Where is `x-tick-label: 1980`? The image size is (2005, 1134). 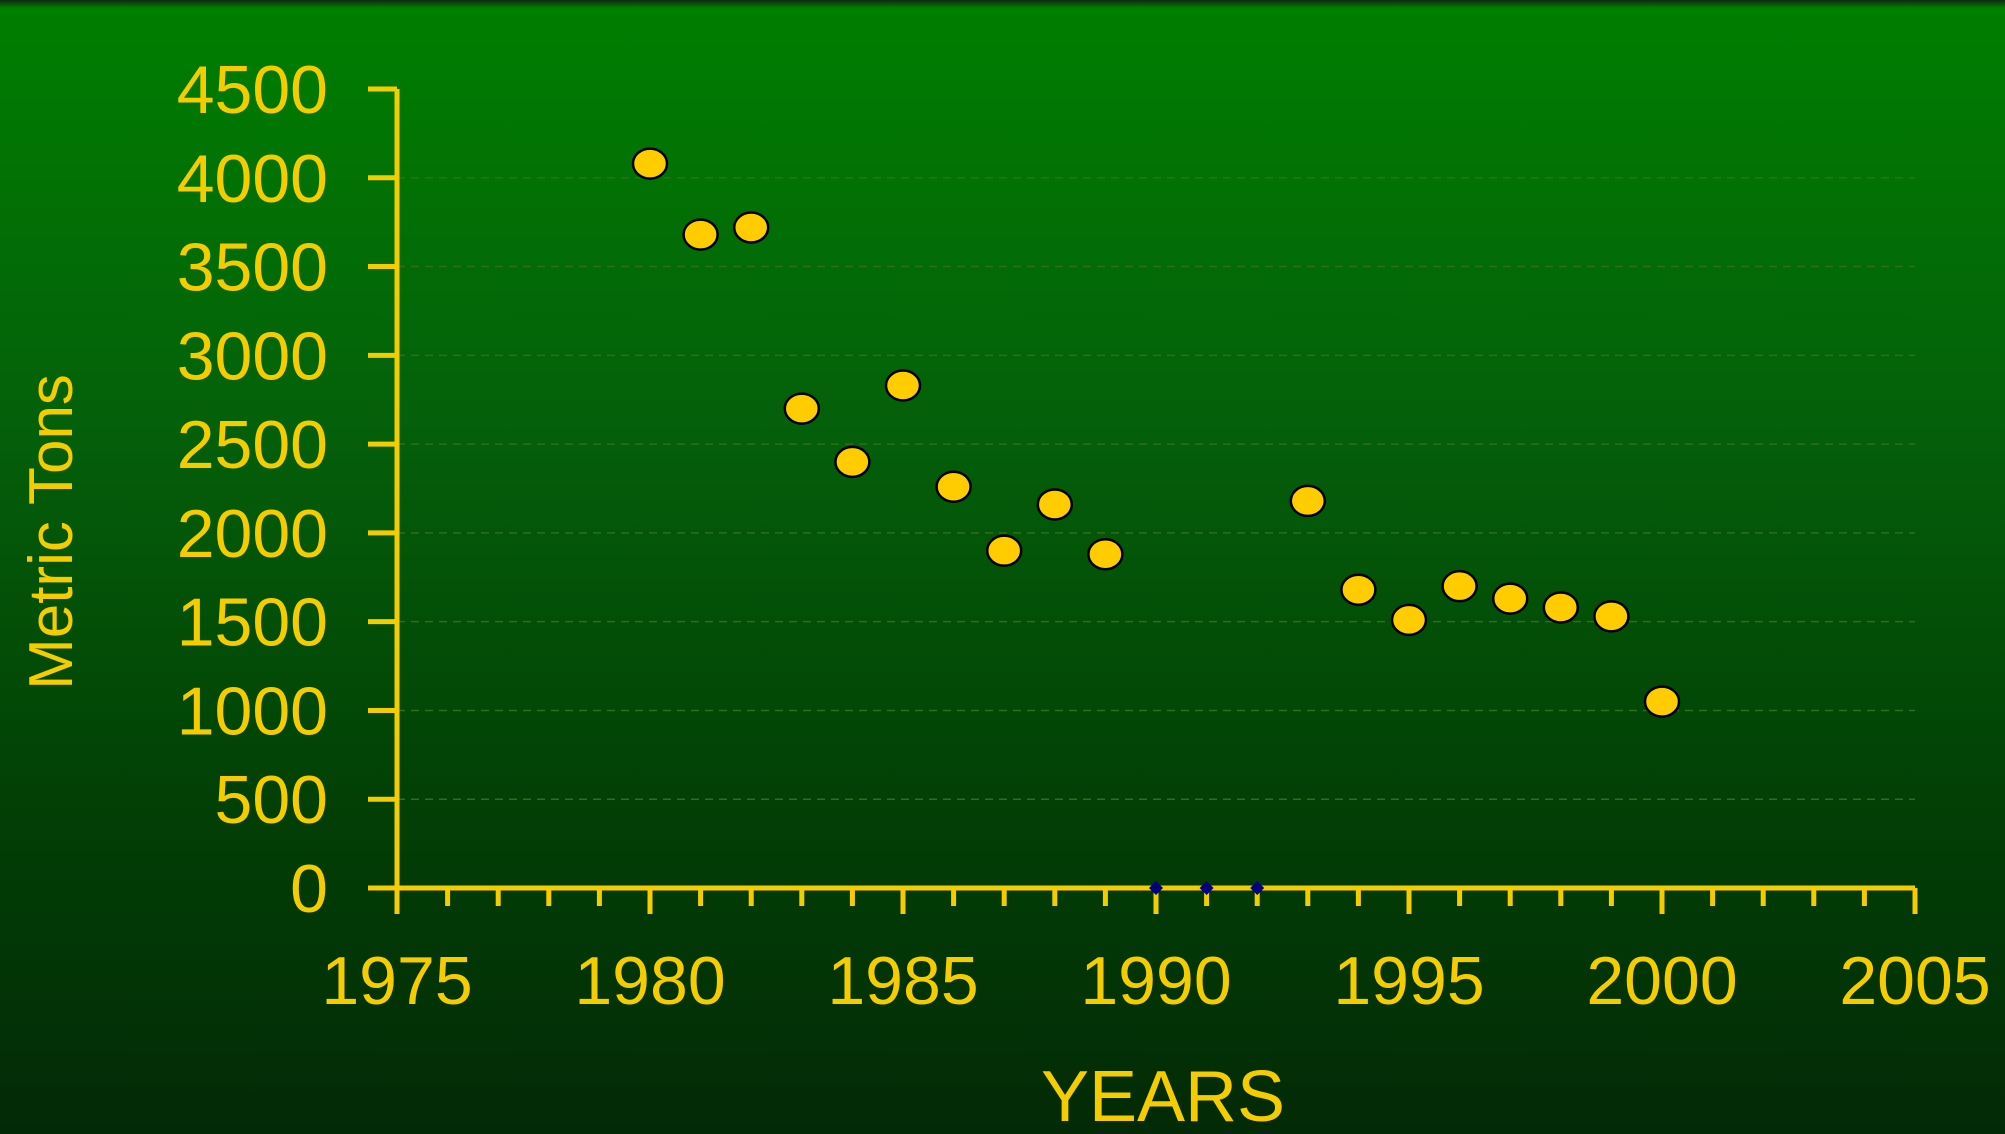
x-tick-label: 1980 is located at coordinates (649, 981).